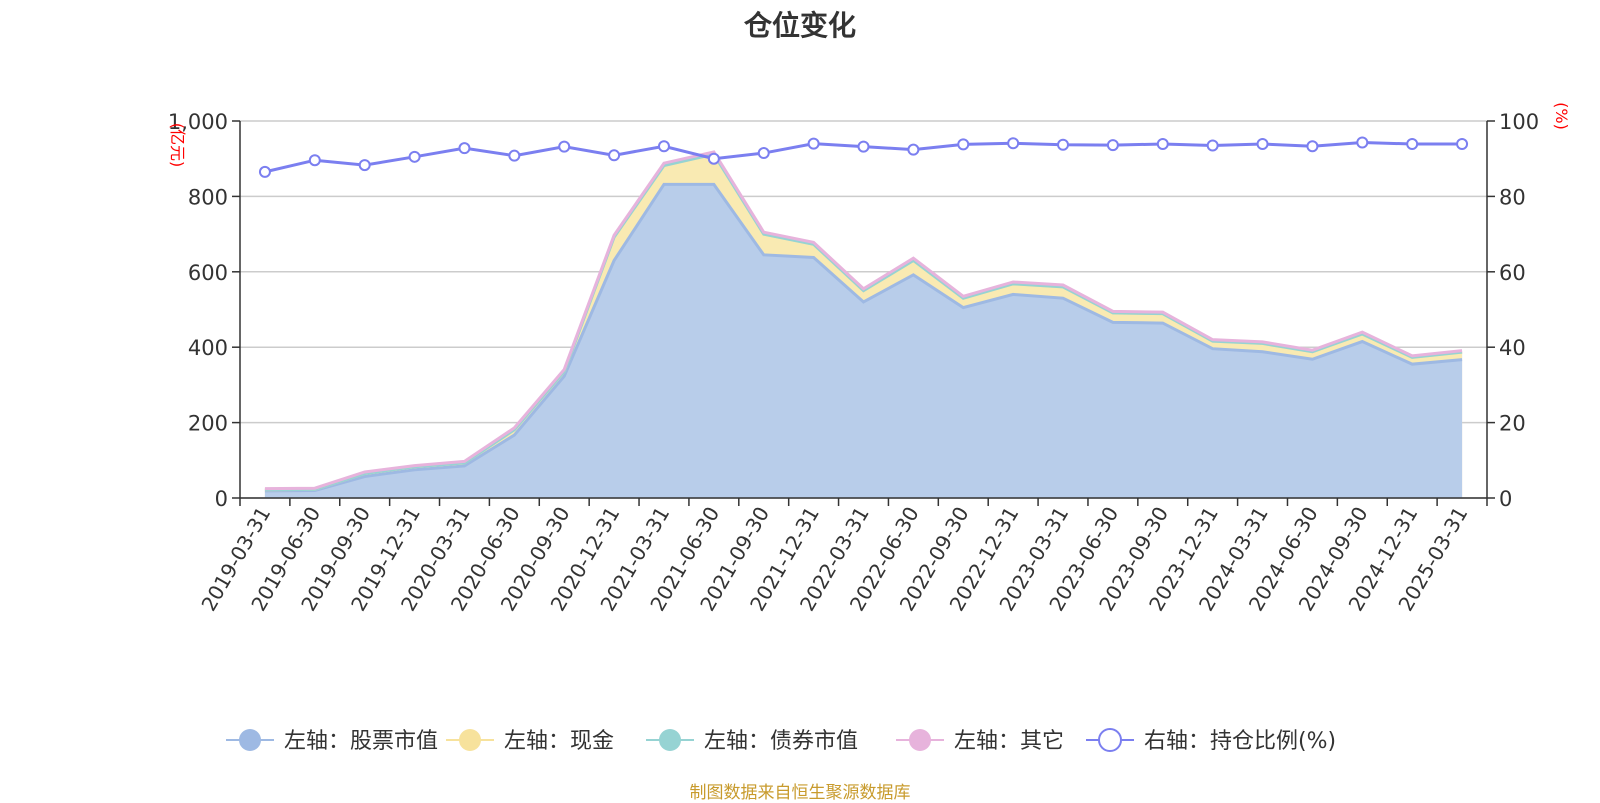  What do you see at coordinates (208, 273) in the screenshot?
I see `y-left-tick-label: 600` at bounding box center [208, 273].